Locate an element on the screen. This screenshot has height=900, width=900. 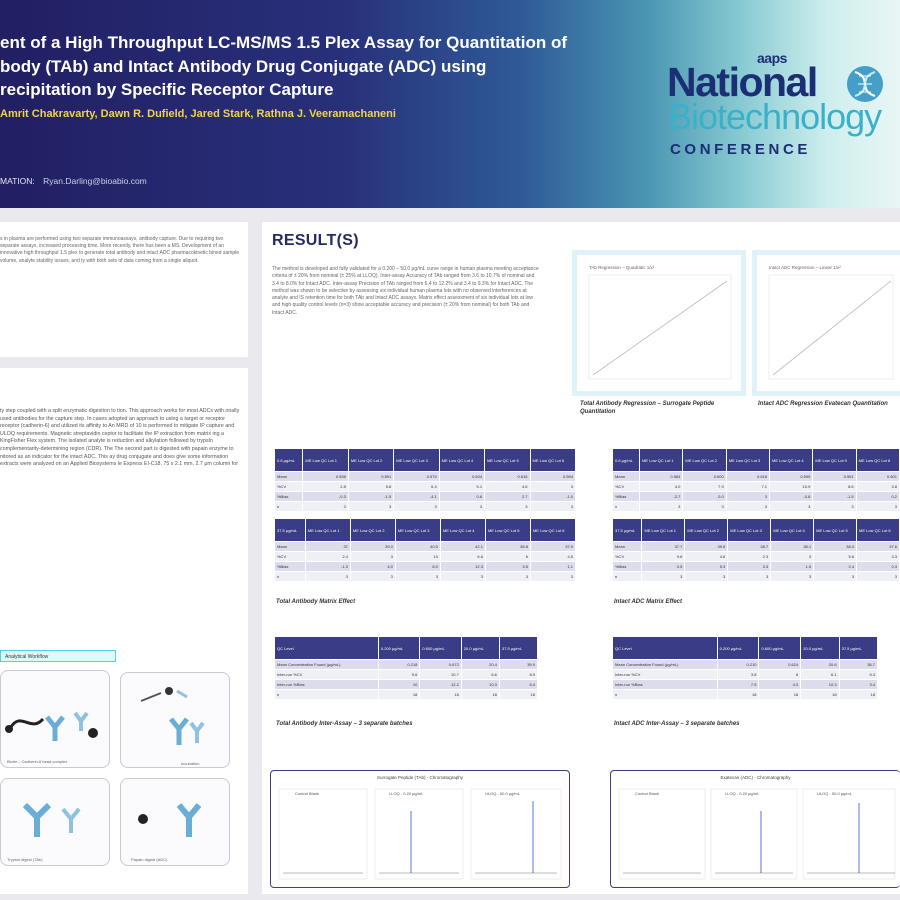
table-cell: 5.3 is located at coordinates (706, 566).